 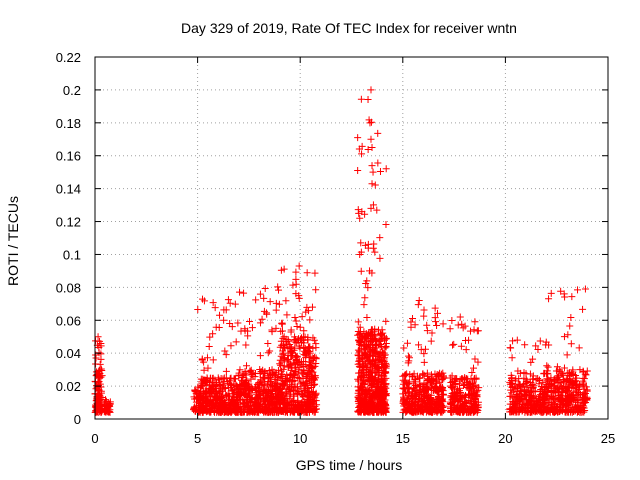 I want to click on y-tick-label: 0.18, so click(x=68, y=123).